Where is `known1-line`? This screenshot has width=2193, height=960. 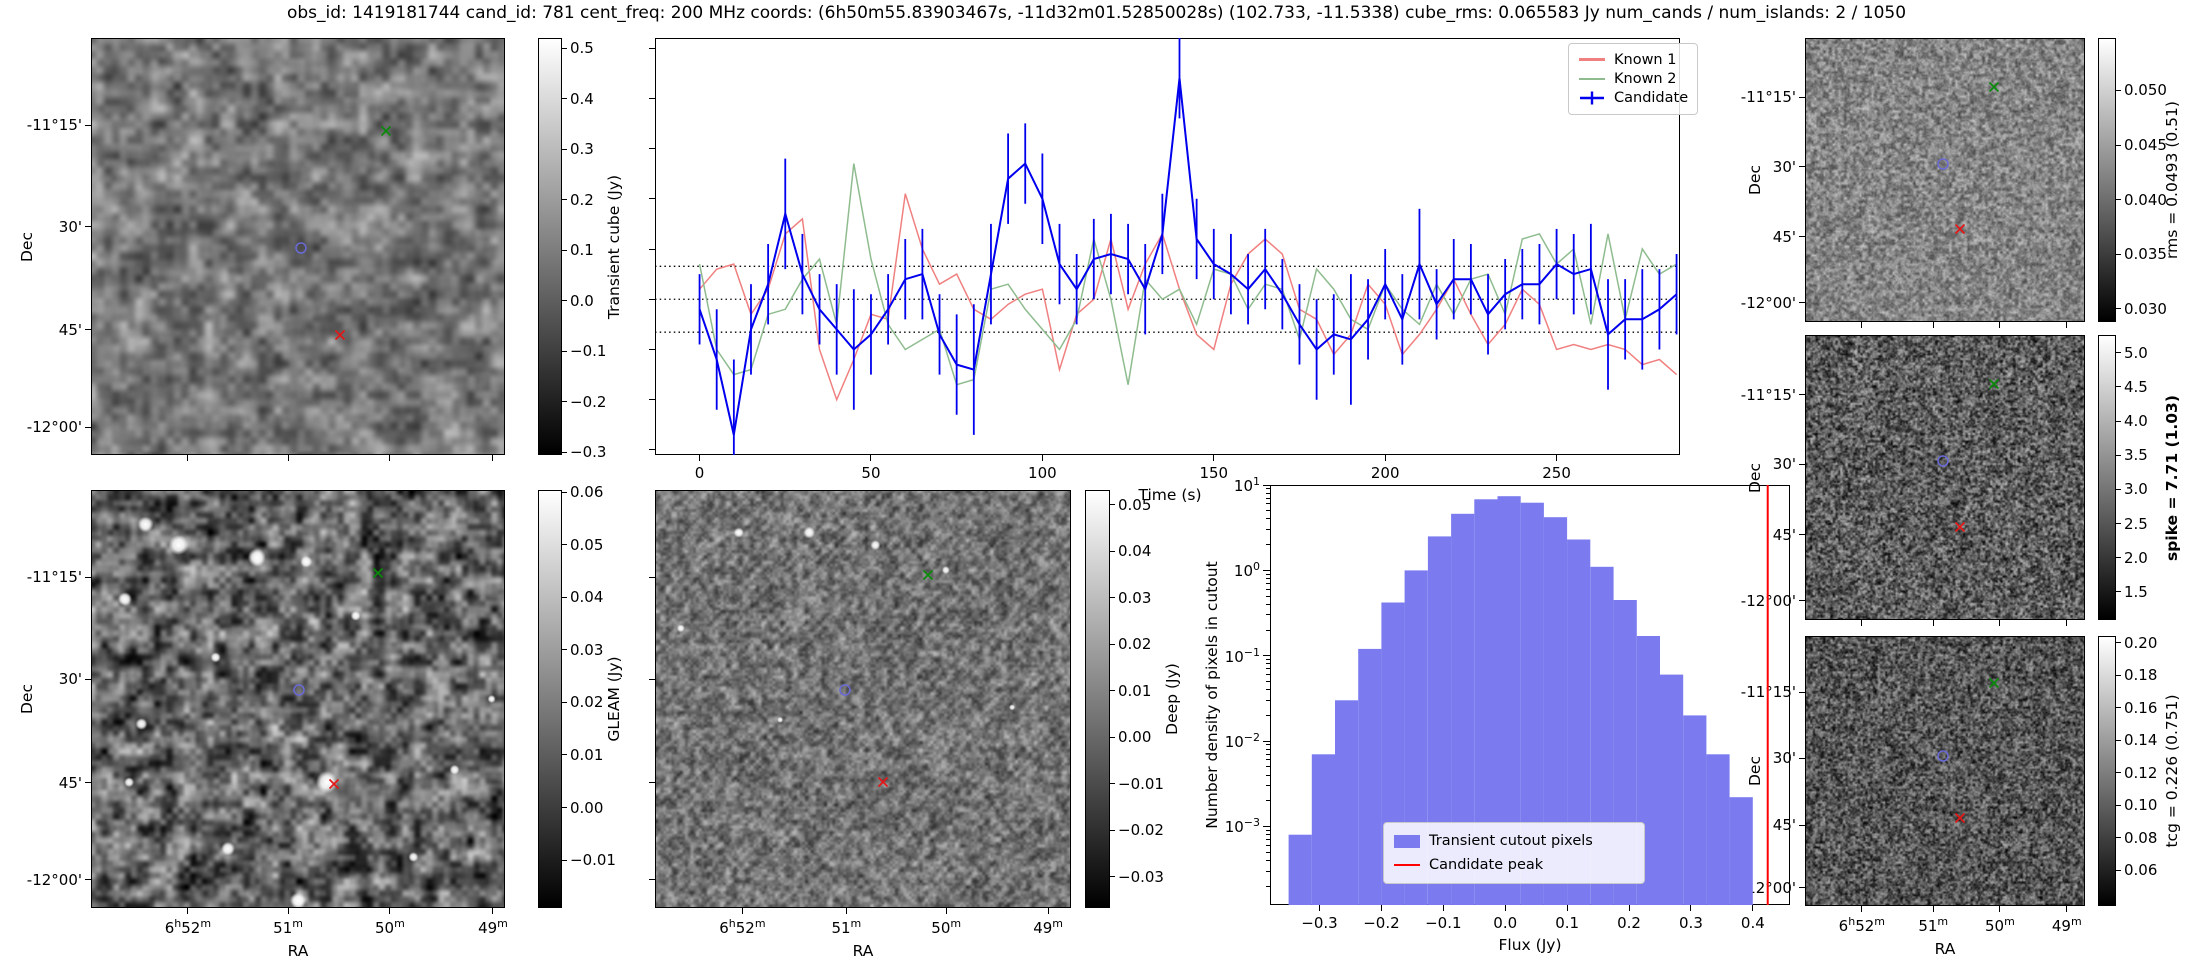
known1-line is located at coordinates (1188, 297).